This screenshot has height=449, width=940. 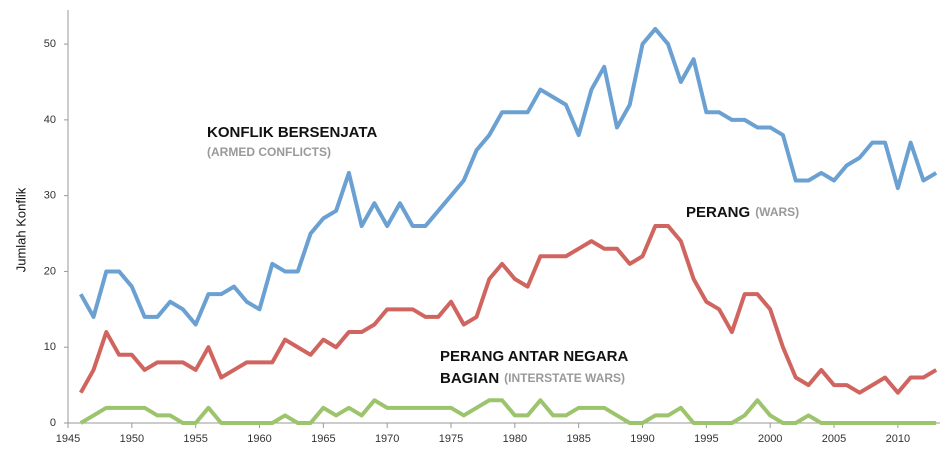 I want to click on x-tick-label: 2005, so click(x=834, y=439).